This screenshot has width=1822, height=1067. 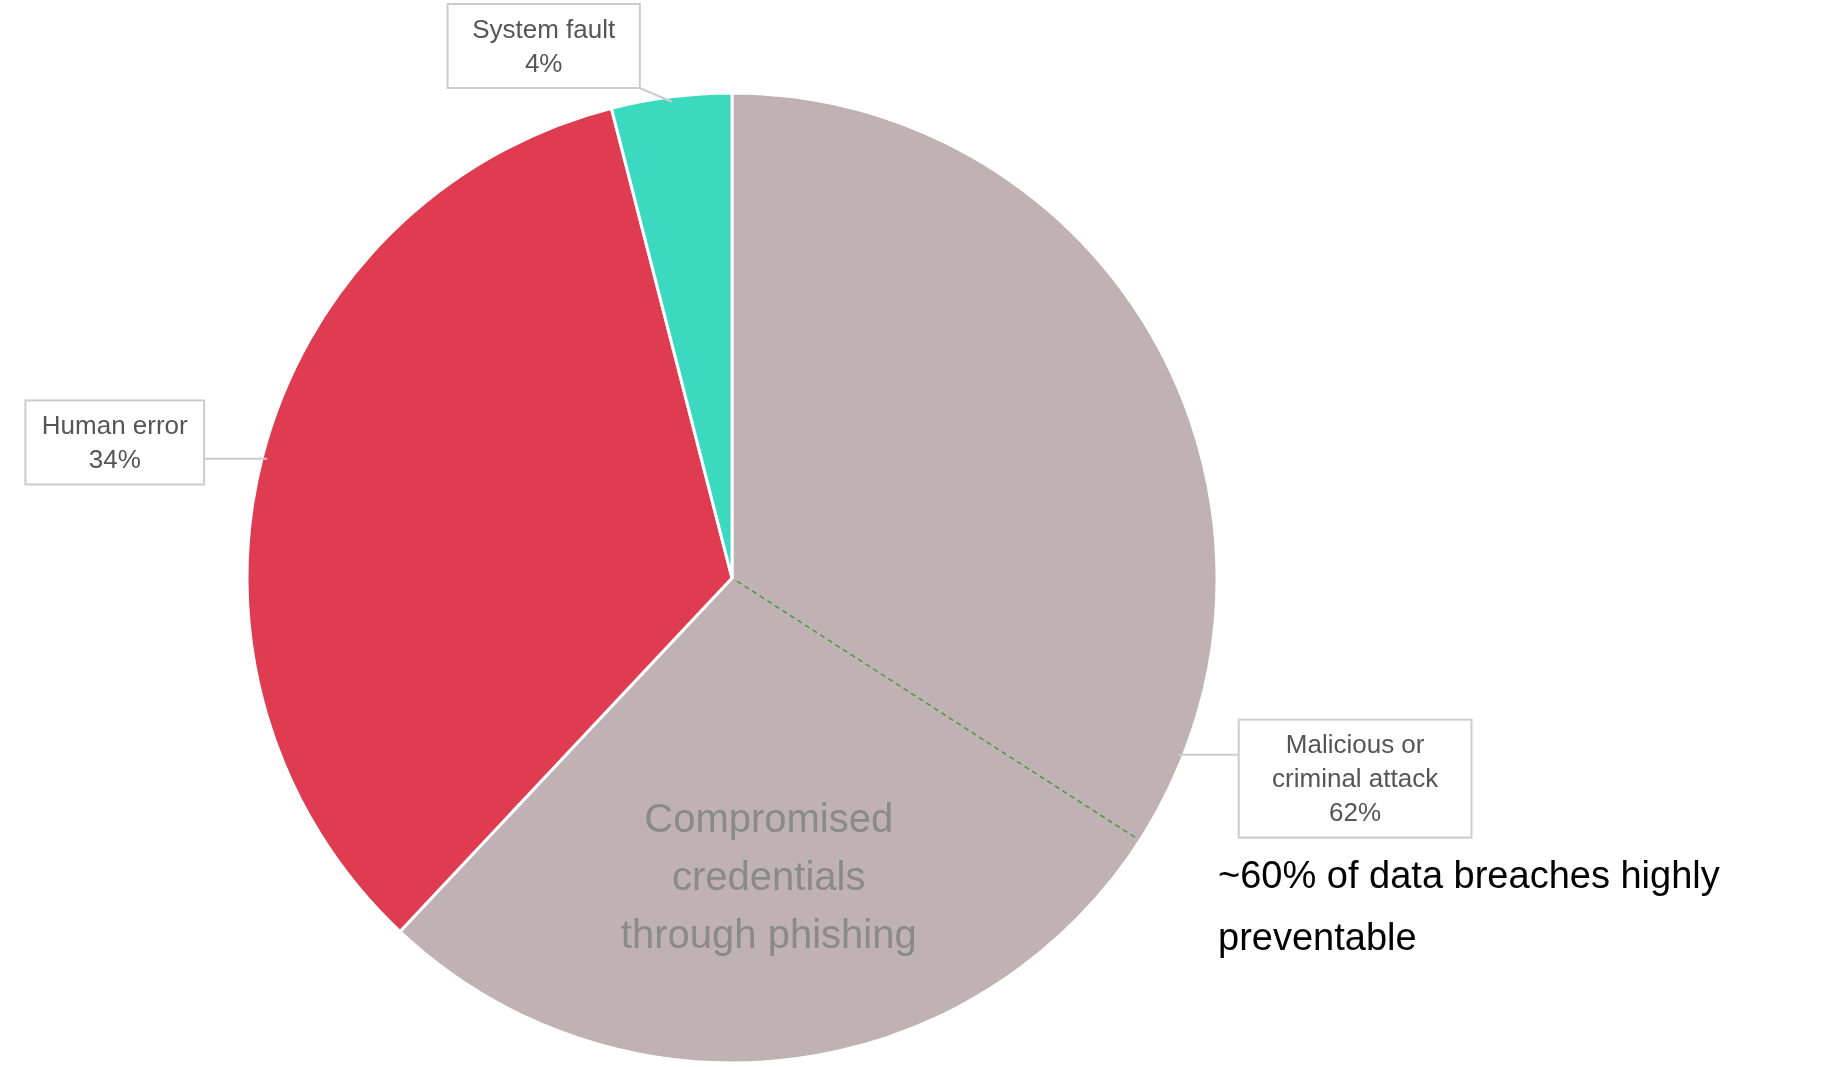 What do you see at coordinates (1355, 812) in the screenshot?
I see `data-label: 62%` at bounding box center [1355, 812].